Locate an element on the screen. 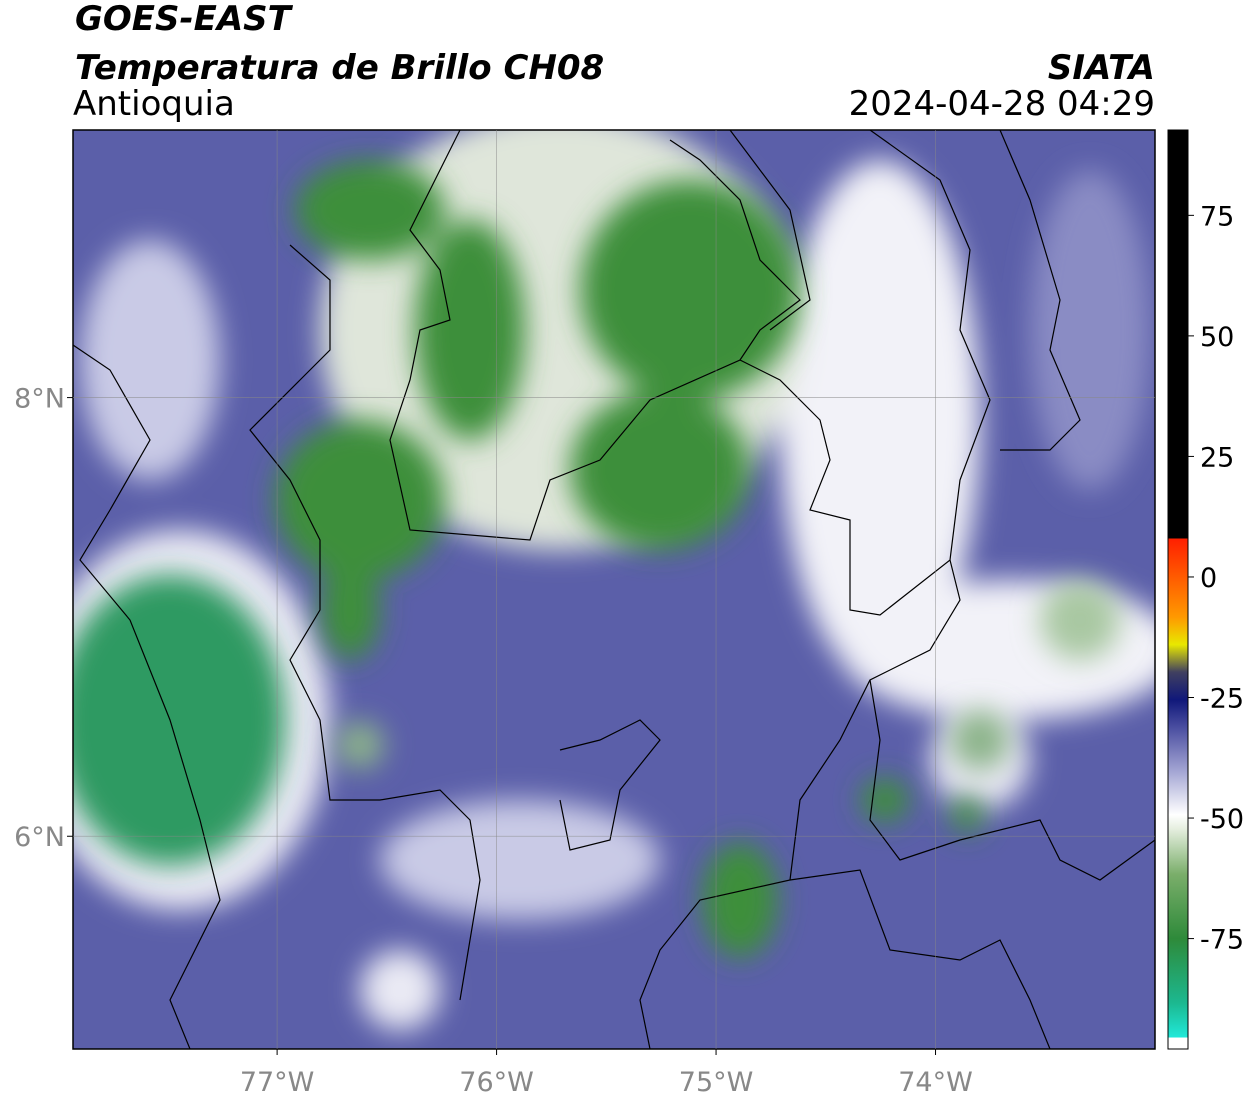 The image size is (1252, 1103). source: SIATA is located at coordinates (1101, 68).